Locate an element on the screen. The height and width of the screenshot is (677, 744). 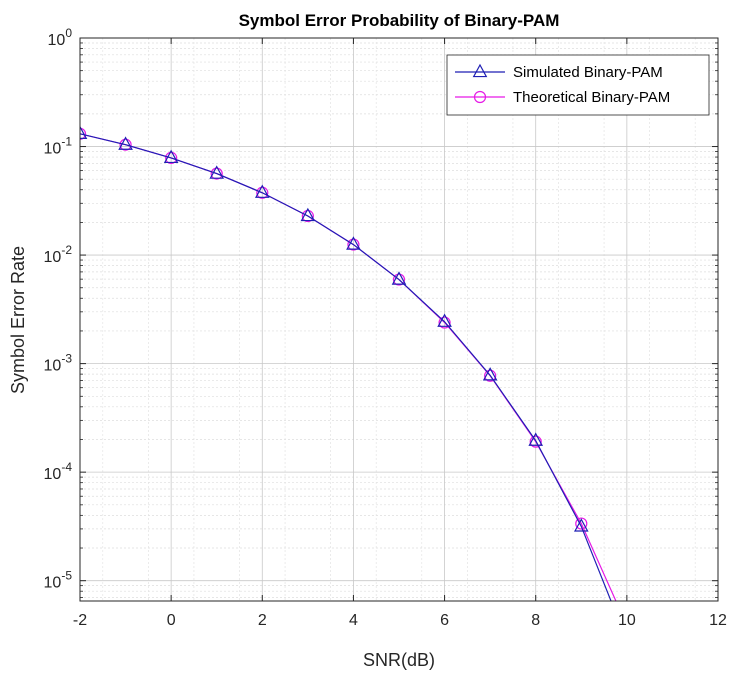
legend-circle-marker is located at coordinates (480, 97).